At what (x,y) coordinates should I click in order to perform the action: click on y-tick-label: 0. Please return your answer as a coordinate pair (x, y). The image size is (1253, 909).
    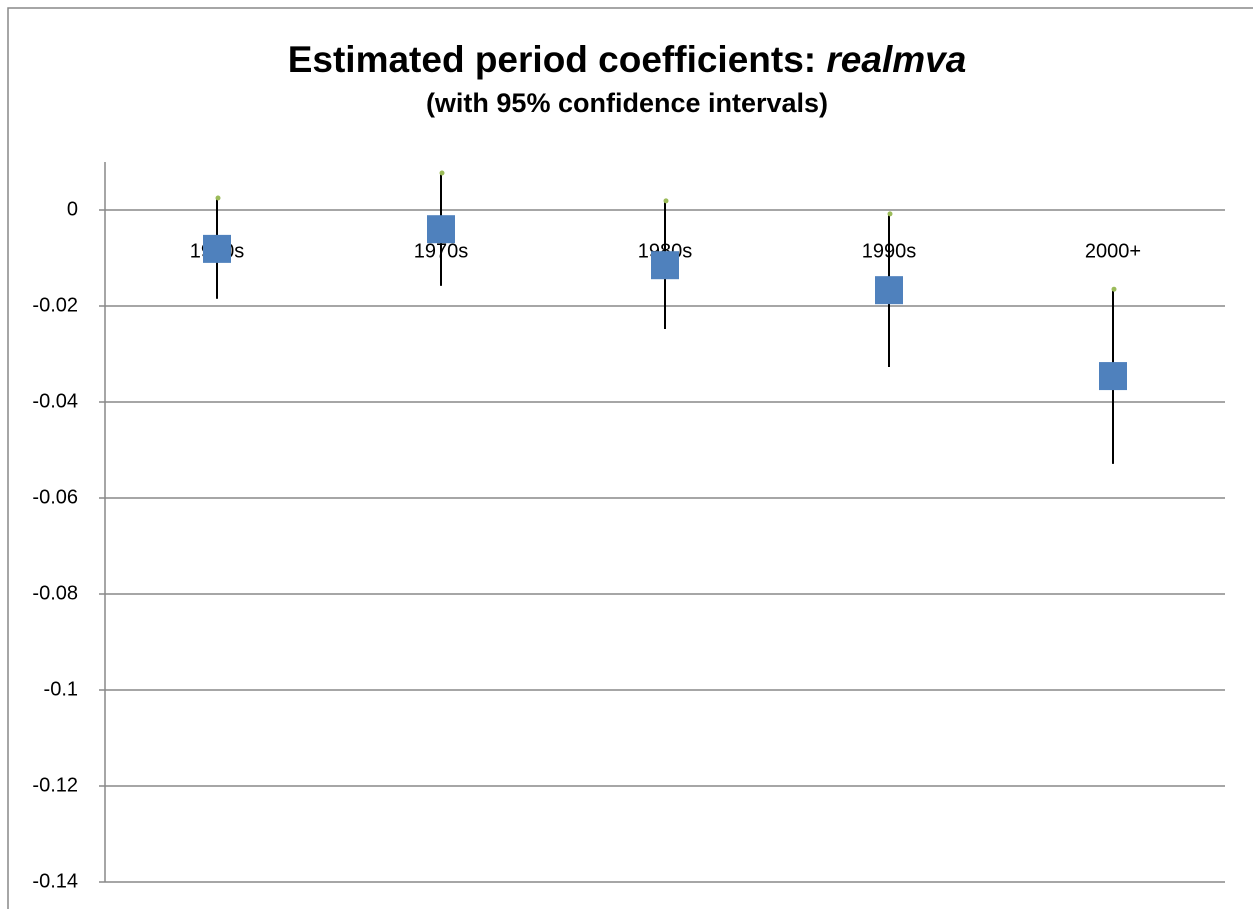
    Looking at the image, I should click on (72, 209).